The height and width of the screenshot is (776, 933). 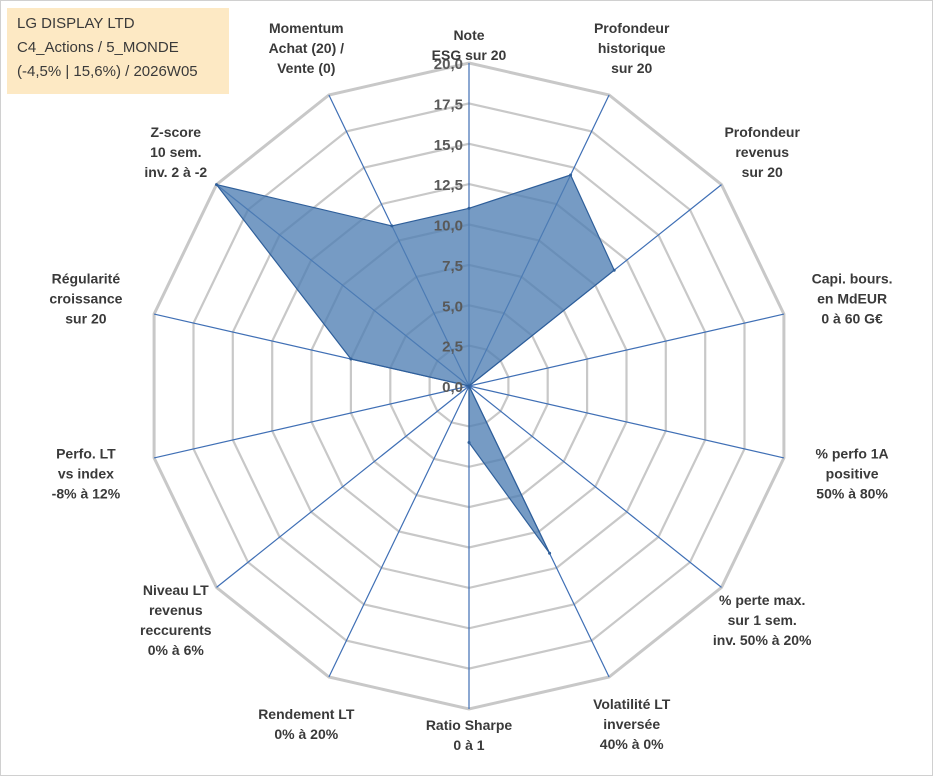 I want to click on axis-label-line: Rendement LT, so click(x=306, y=714).